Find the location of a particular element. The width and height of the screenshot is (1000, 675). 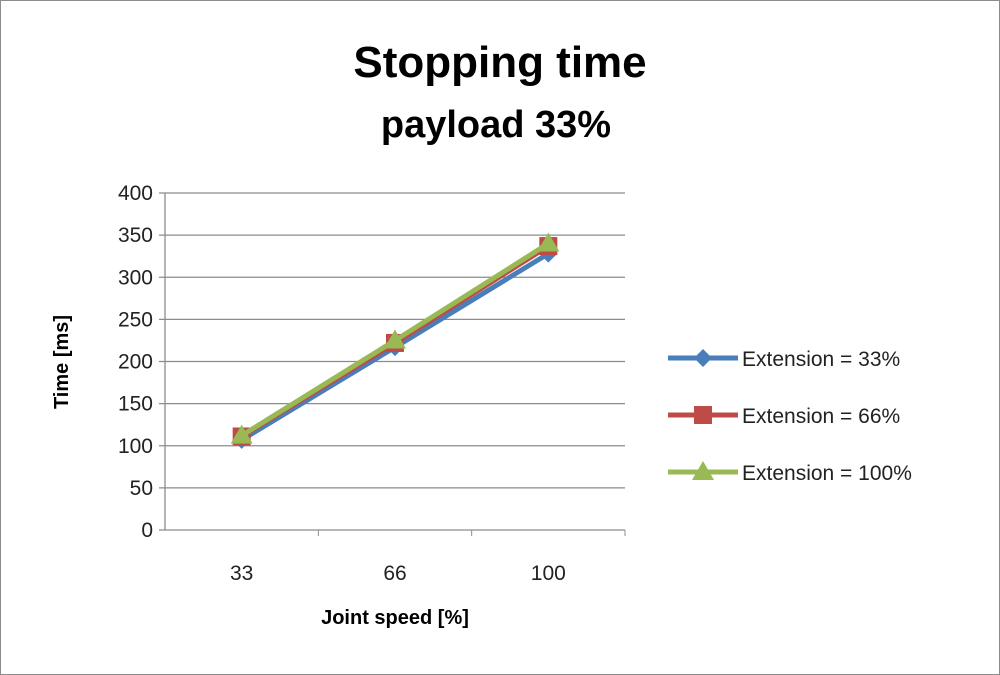

y-axis-label: Time [ms] is located at coordinates (62, 362).